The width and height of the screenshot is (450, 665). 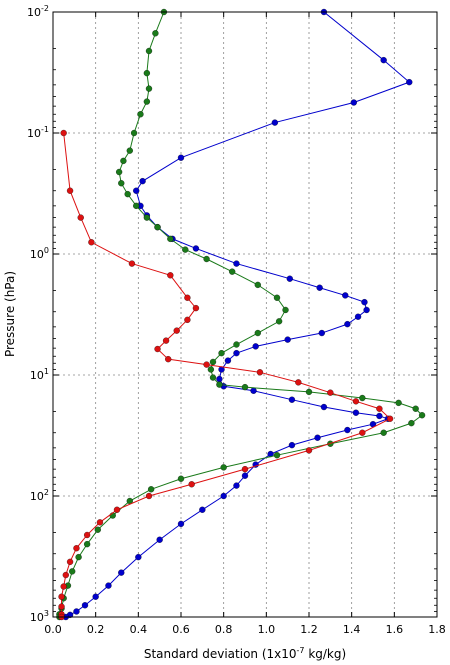 What do you see at coordinates (267, 629) in the screenshot?
I see `x-tick-label: 1.0` at bounding box center [267, 629].